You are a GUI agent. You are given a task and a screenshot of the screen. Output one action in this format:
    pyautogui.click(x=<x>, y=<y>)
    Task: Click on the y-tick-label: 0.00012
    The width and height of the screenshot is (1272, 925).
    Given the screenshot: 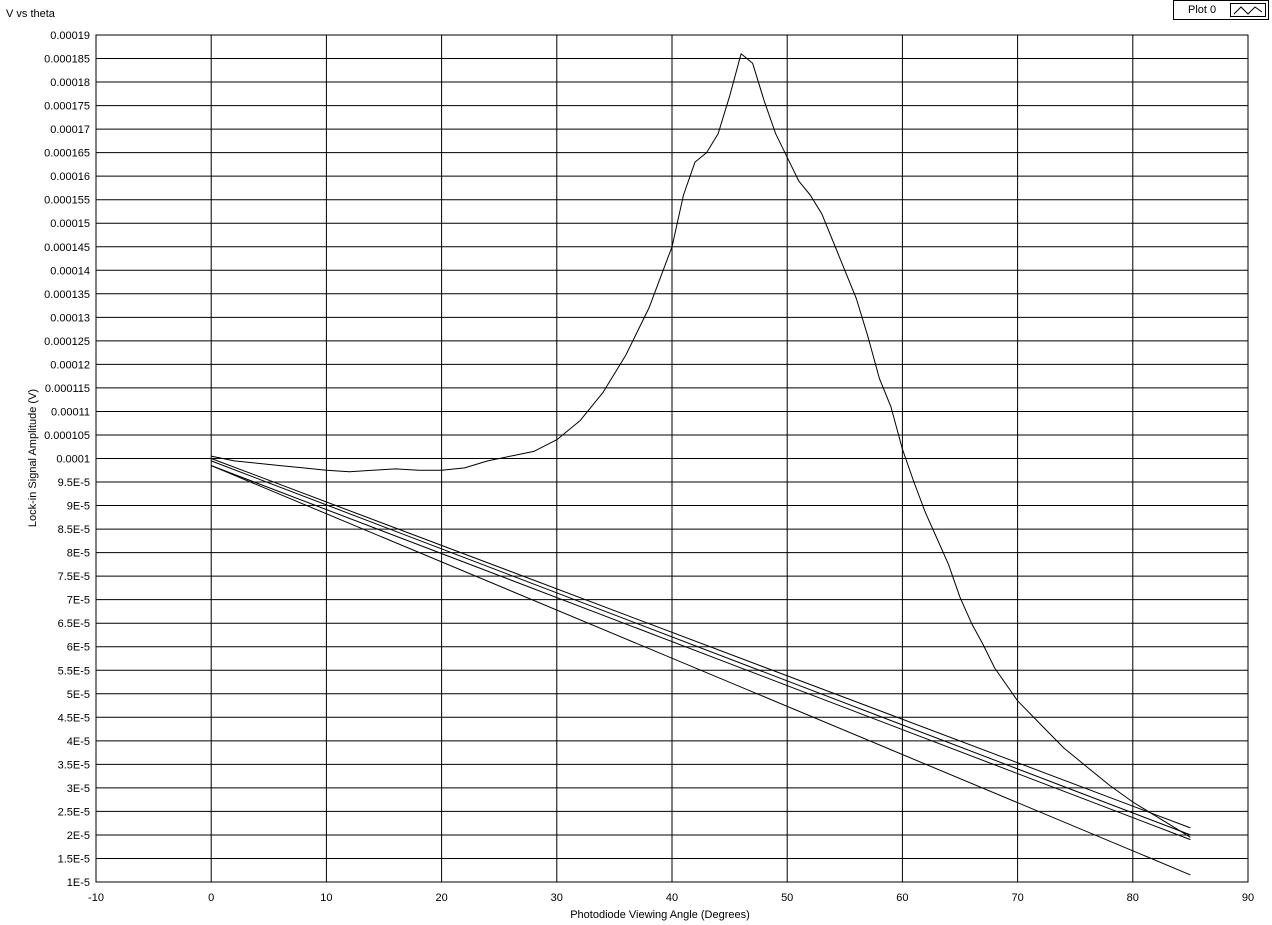 What is the action you would take?
    pyautogui.click(x=70, y=365)
    